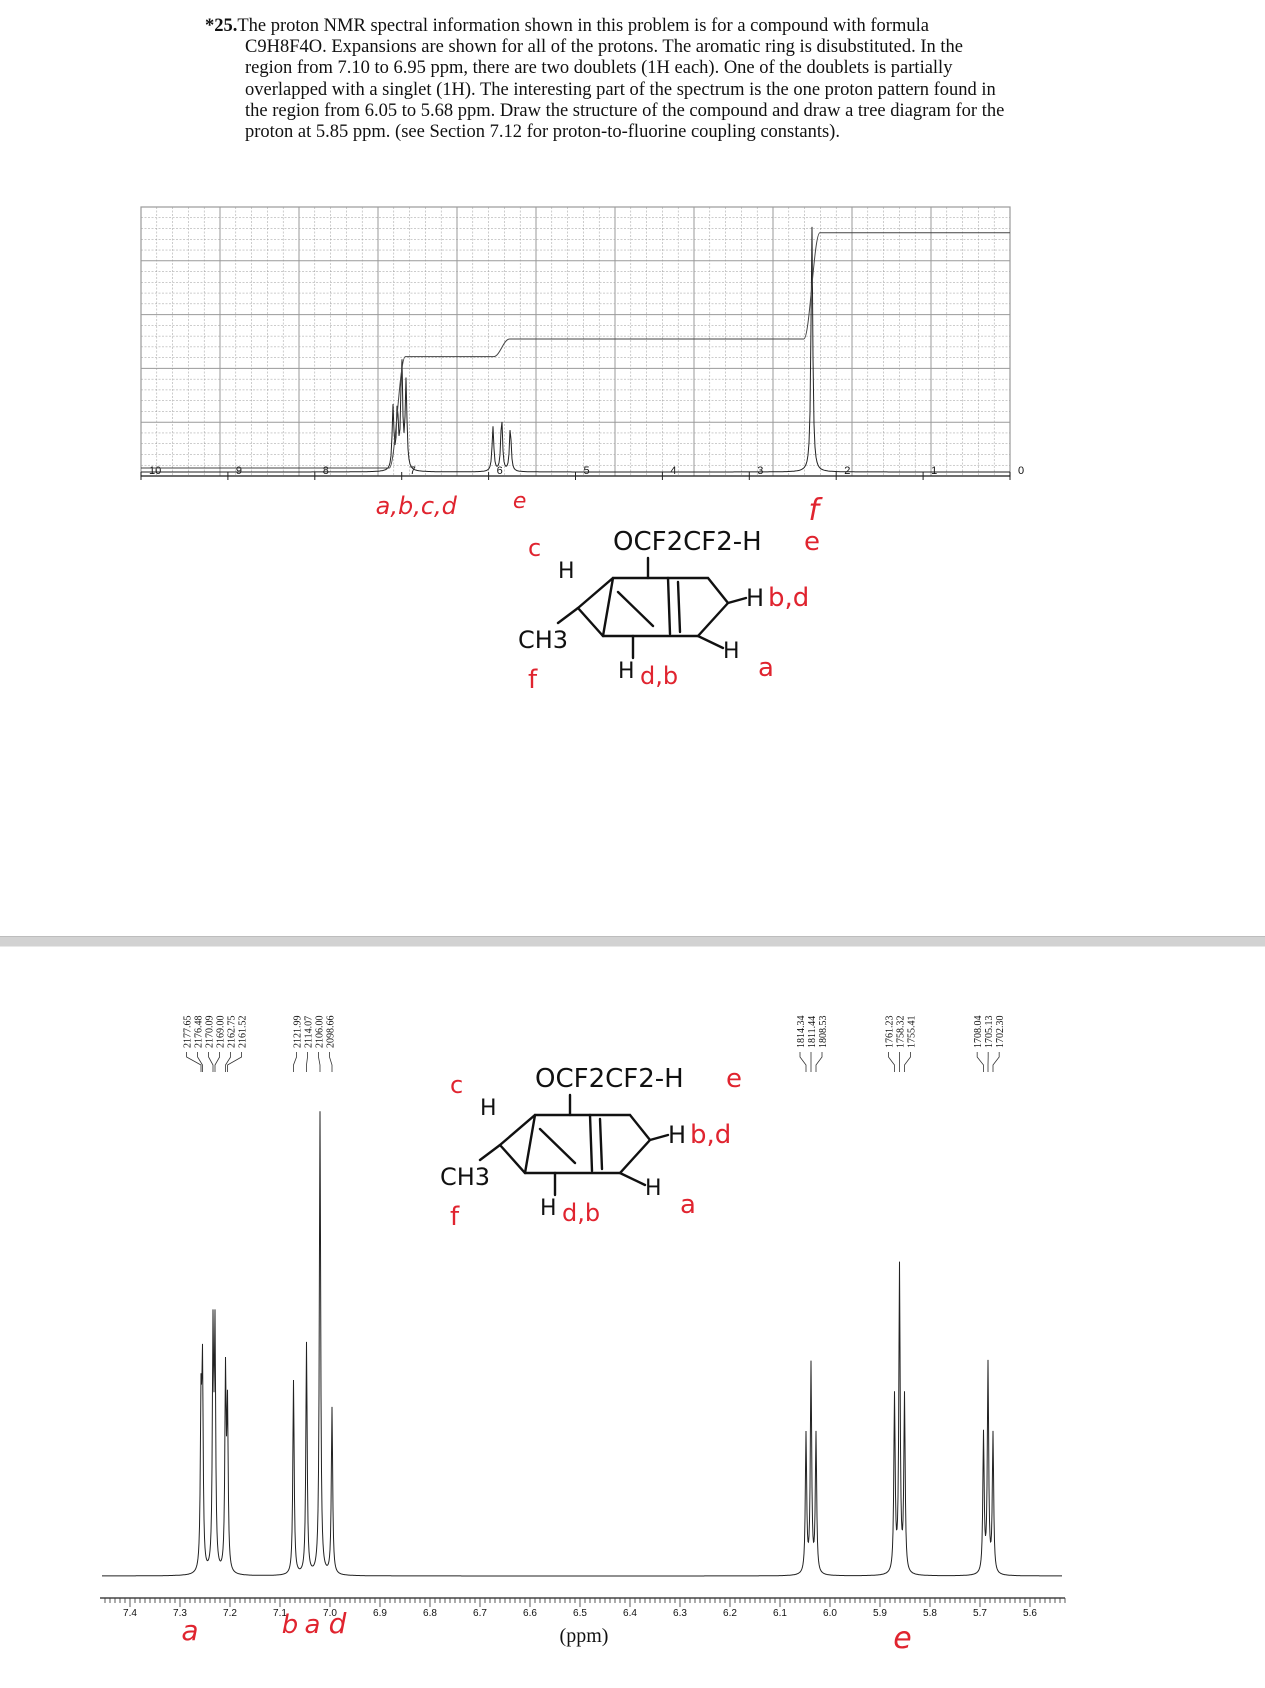  I want to click on chart2-x-tick-label: 6.4, so click(630, 1613).